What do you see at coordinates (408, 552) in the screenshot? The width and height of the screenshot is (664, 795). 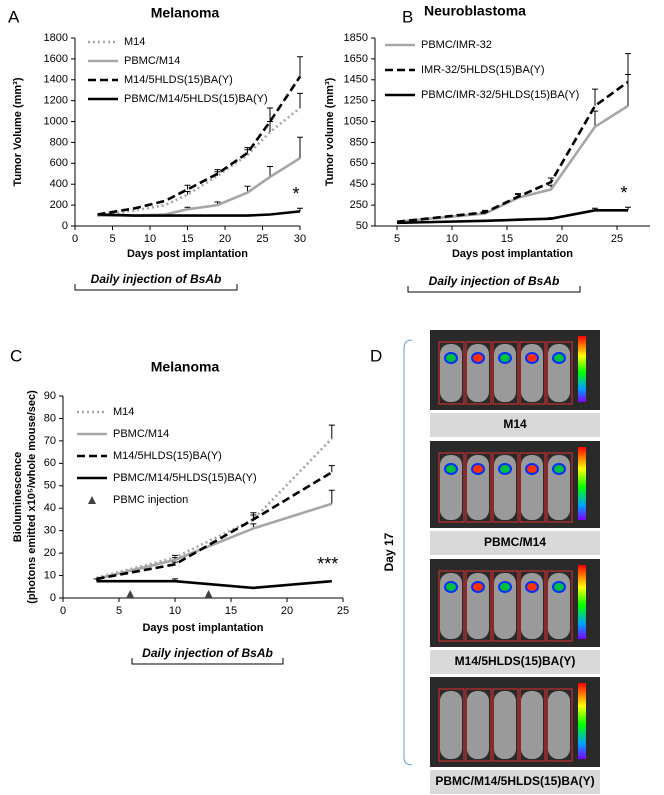 I see `day-bracket` at bounding box center [408, 552].